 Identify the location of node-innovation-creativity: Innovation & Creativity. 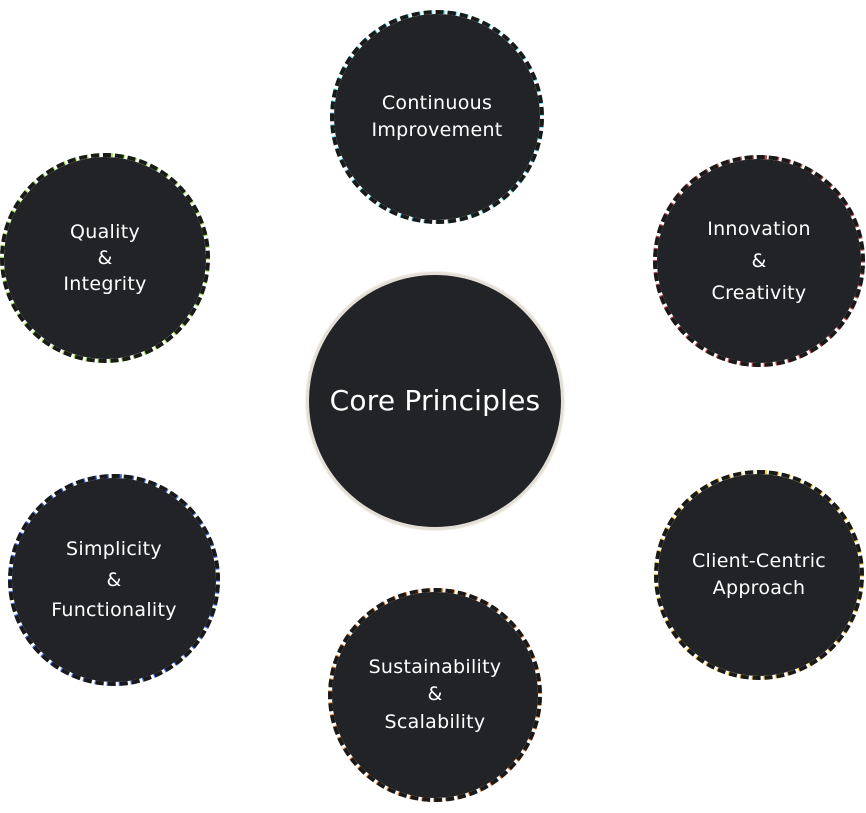
(754, 261).